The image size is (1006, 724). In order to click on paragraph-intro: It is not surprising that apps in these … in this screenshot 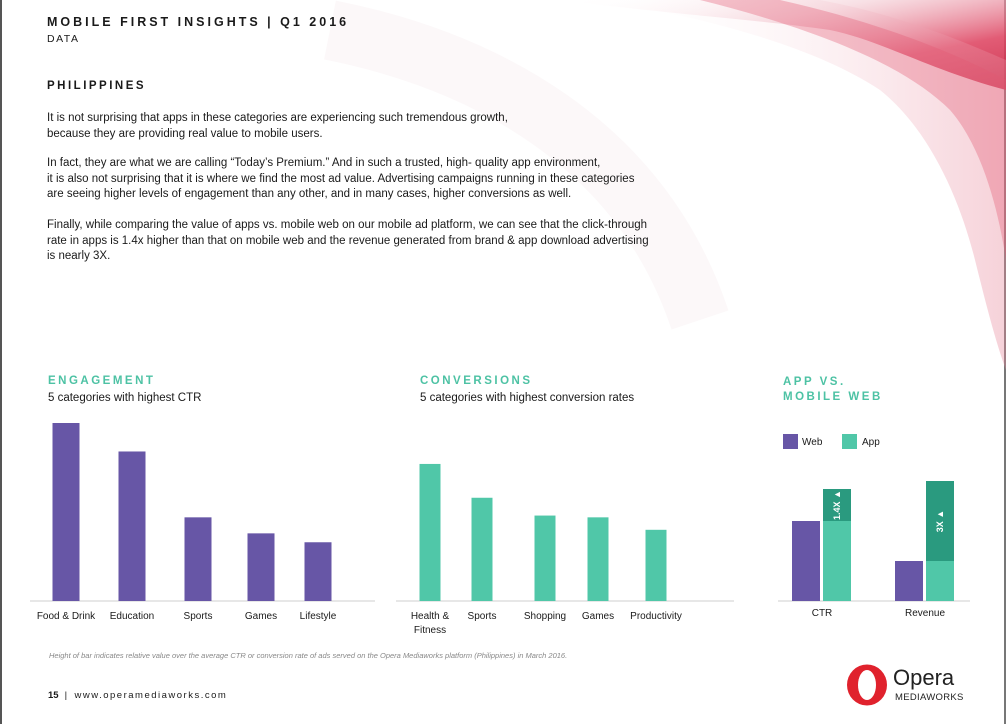, I will do `click(397, 126)`.